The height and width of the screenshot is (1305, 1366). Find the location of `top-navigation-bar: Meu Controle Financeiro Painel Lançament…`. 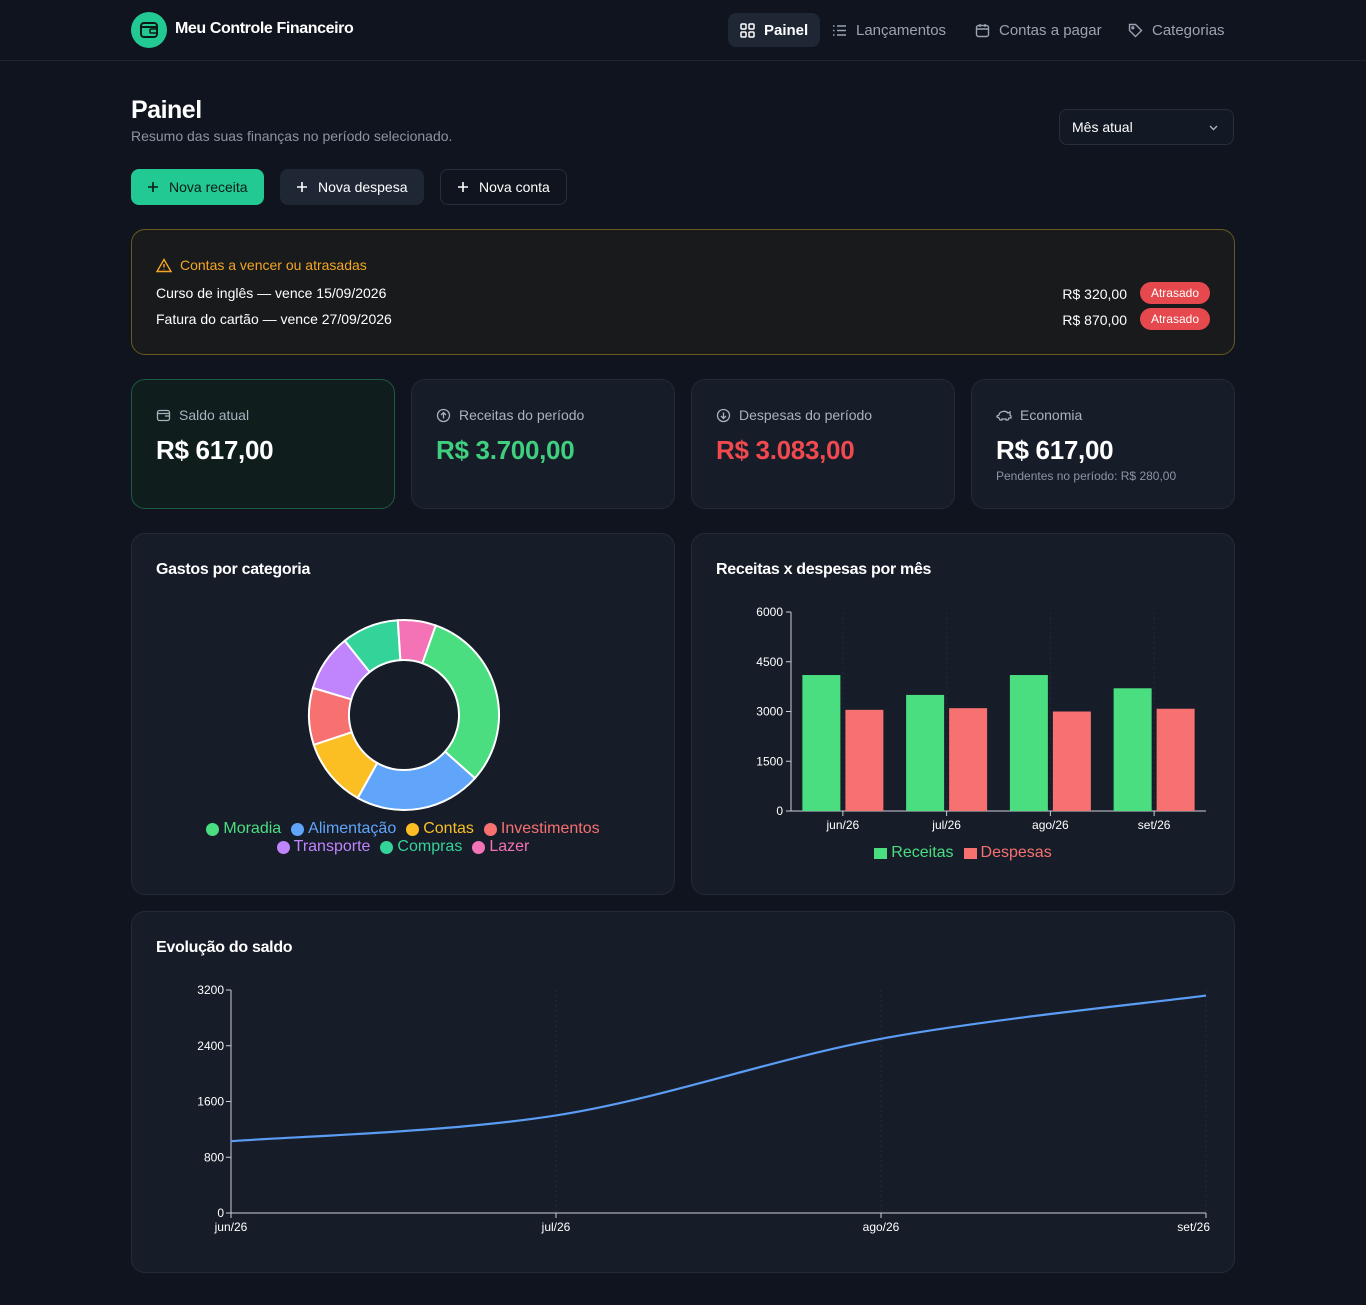

top-navigation-bar: Meu Controle Financeiro Painel Lançament… is located at coordinates (683, 30).